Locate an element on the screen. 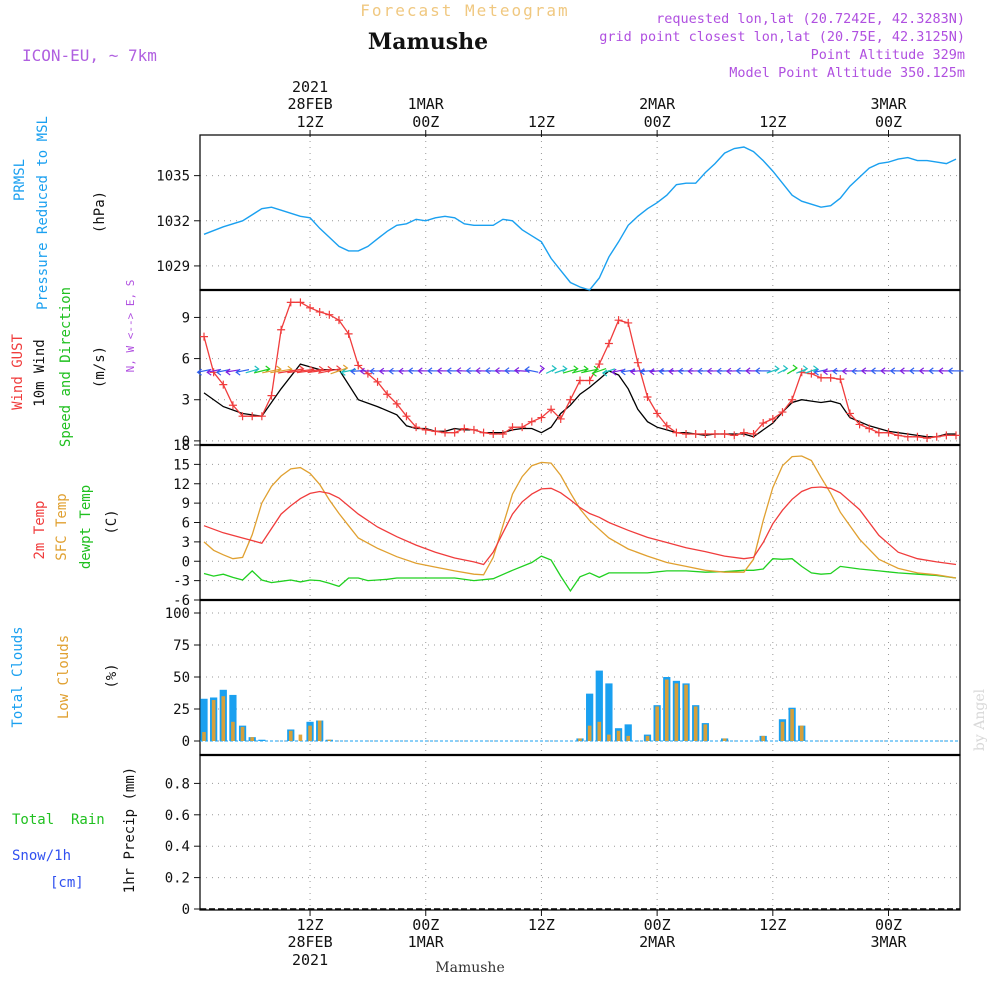 This screenshot has width=1000, height=1000. dewpt-line is located at coordinates (580, 574).